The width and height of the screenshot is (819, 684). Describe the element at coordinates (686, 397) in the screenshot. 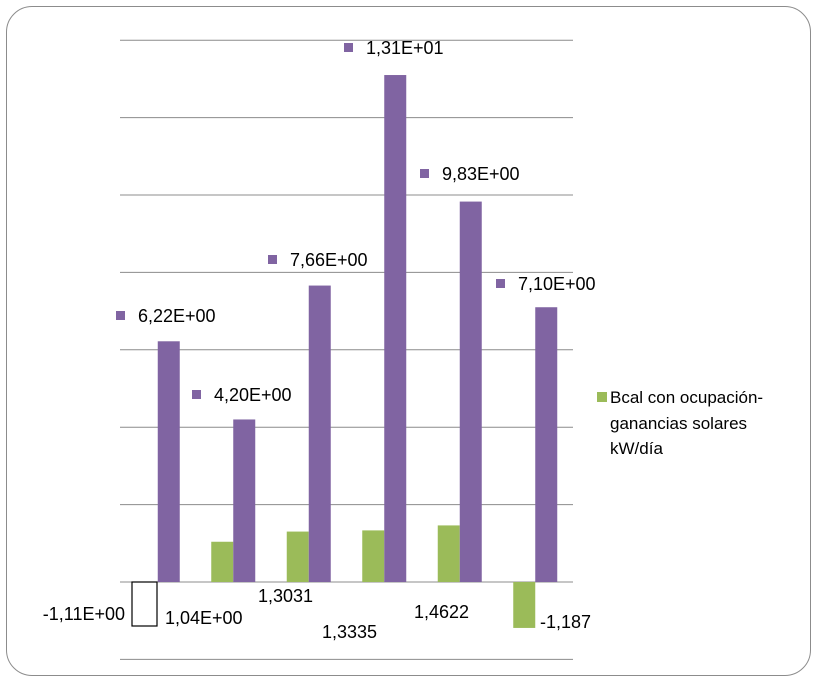

I see `legend-label-line-1: Bcal con ocupación-` at that location.